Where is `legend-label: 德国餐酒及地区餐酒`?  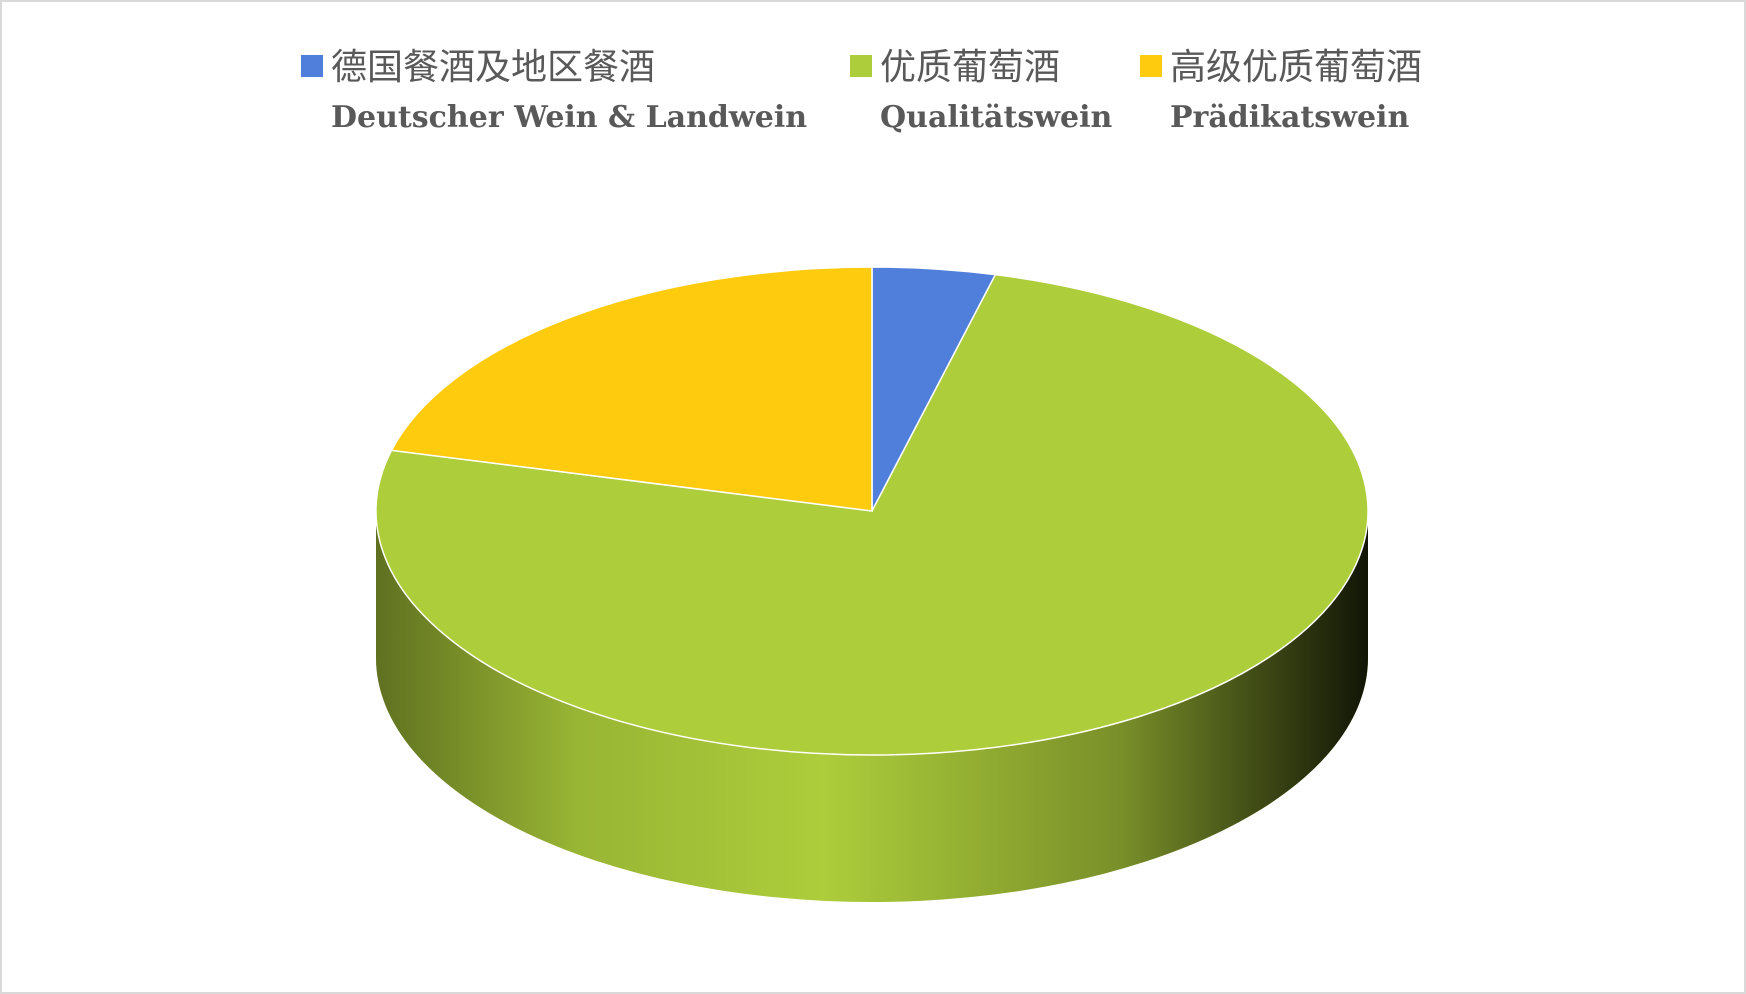
legend-label: 德国餐酒及地区餐酒 is located at coordinates (493, 67).